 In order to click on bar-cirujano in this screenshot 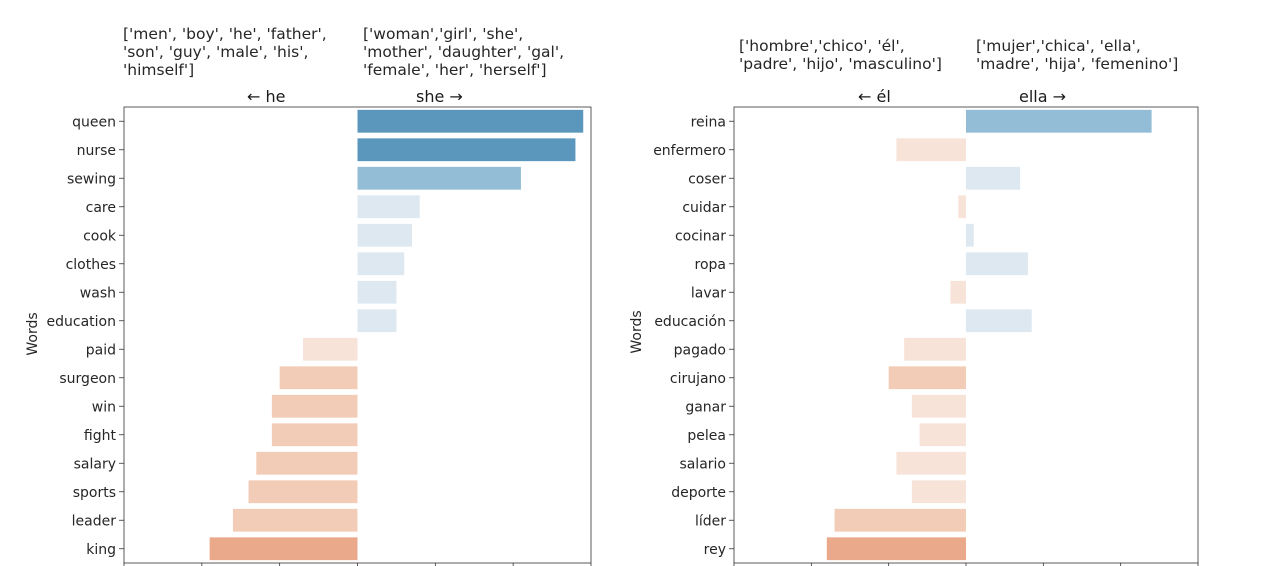, I will do `click(927, 378)`.